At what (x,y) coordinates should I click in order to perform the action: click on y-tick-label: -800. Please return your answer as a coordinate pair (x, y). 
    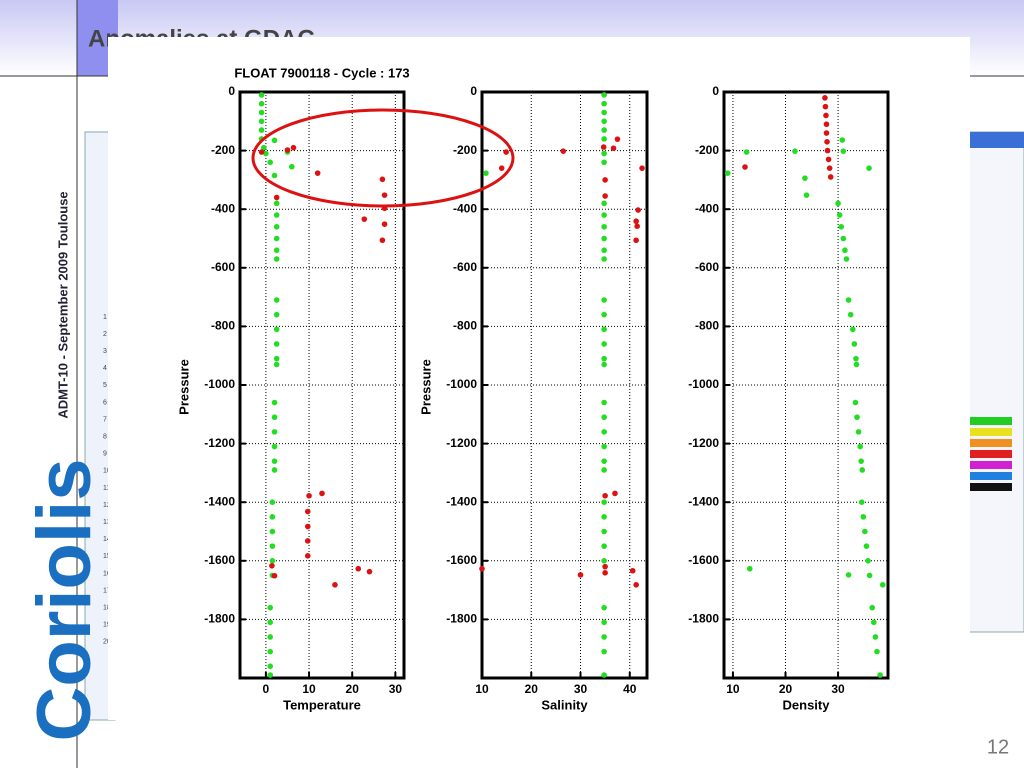
    Looking at the image, I should click on (223, 326).